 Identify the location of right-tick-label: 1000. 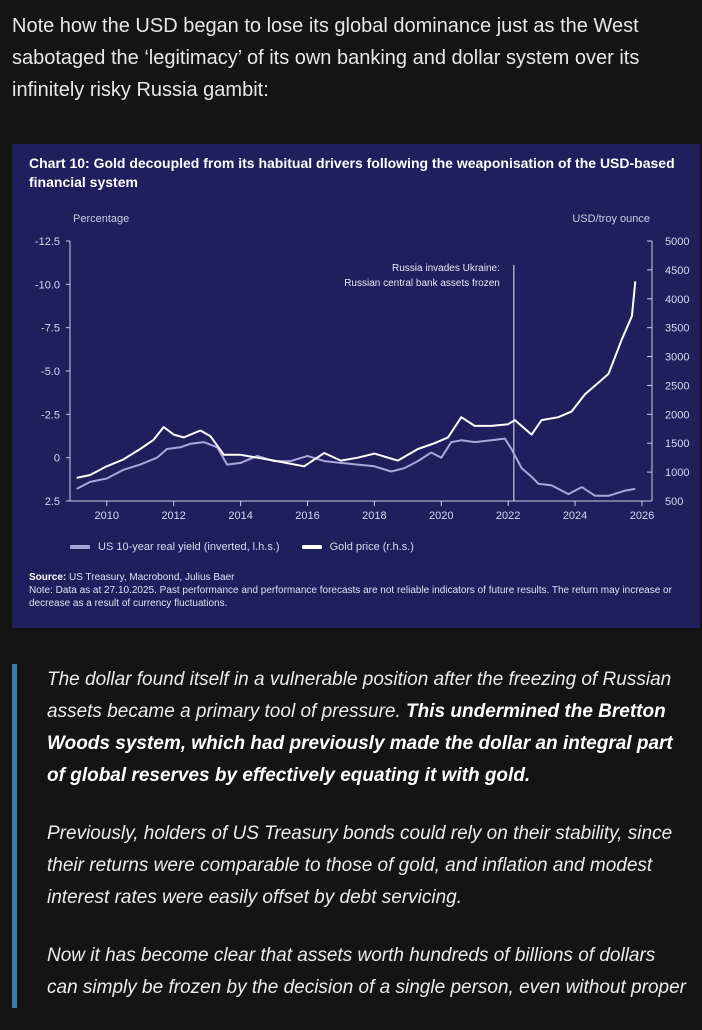
(677, 473).